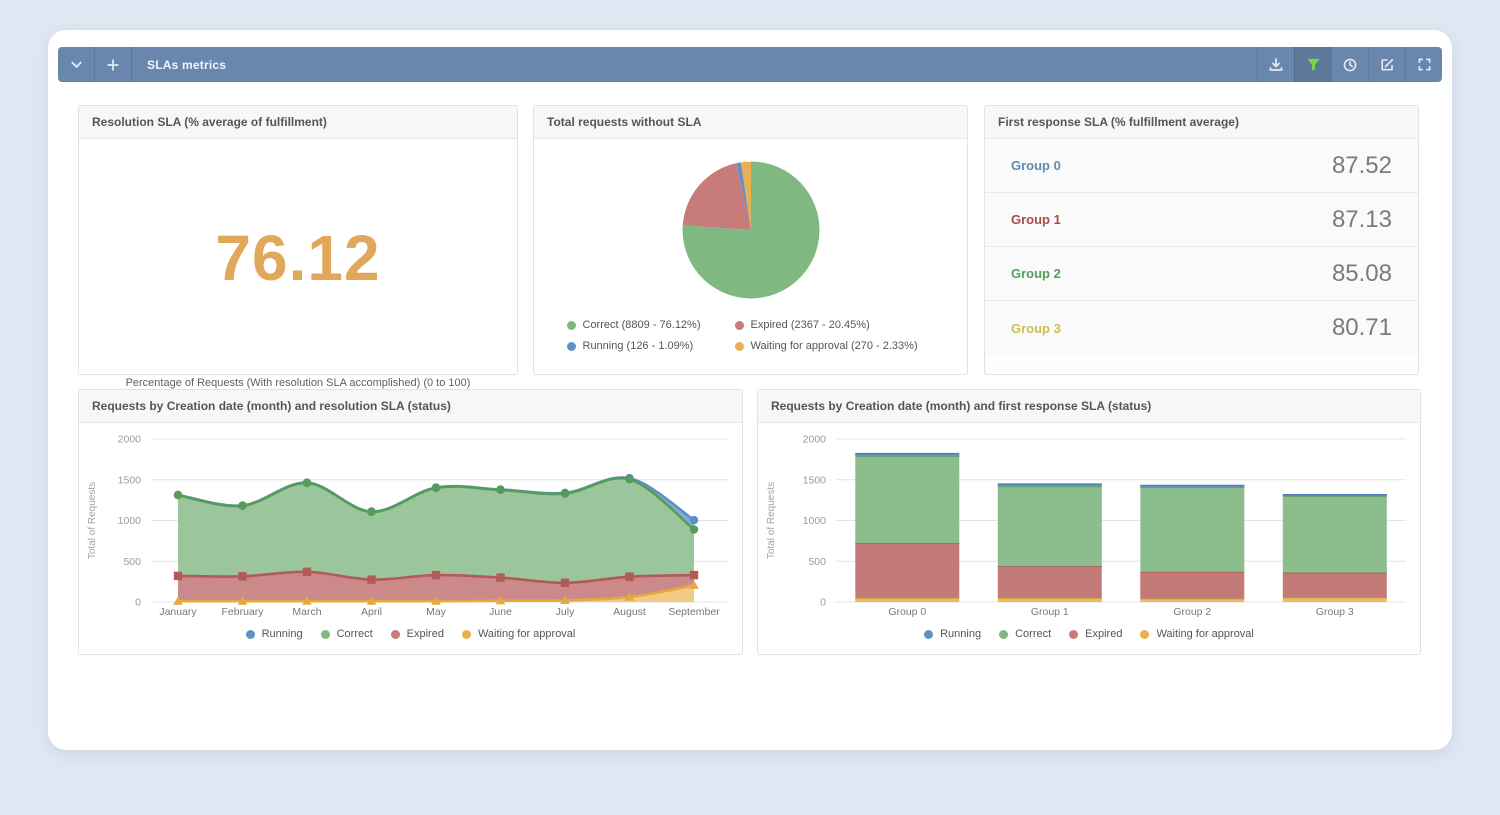 The image size is (1500, 815). What do you see at coordinates (306, 612) in the screenshot?
I see `svg-text: March` at bounding box center [306, 612].